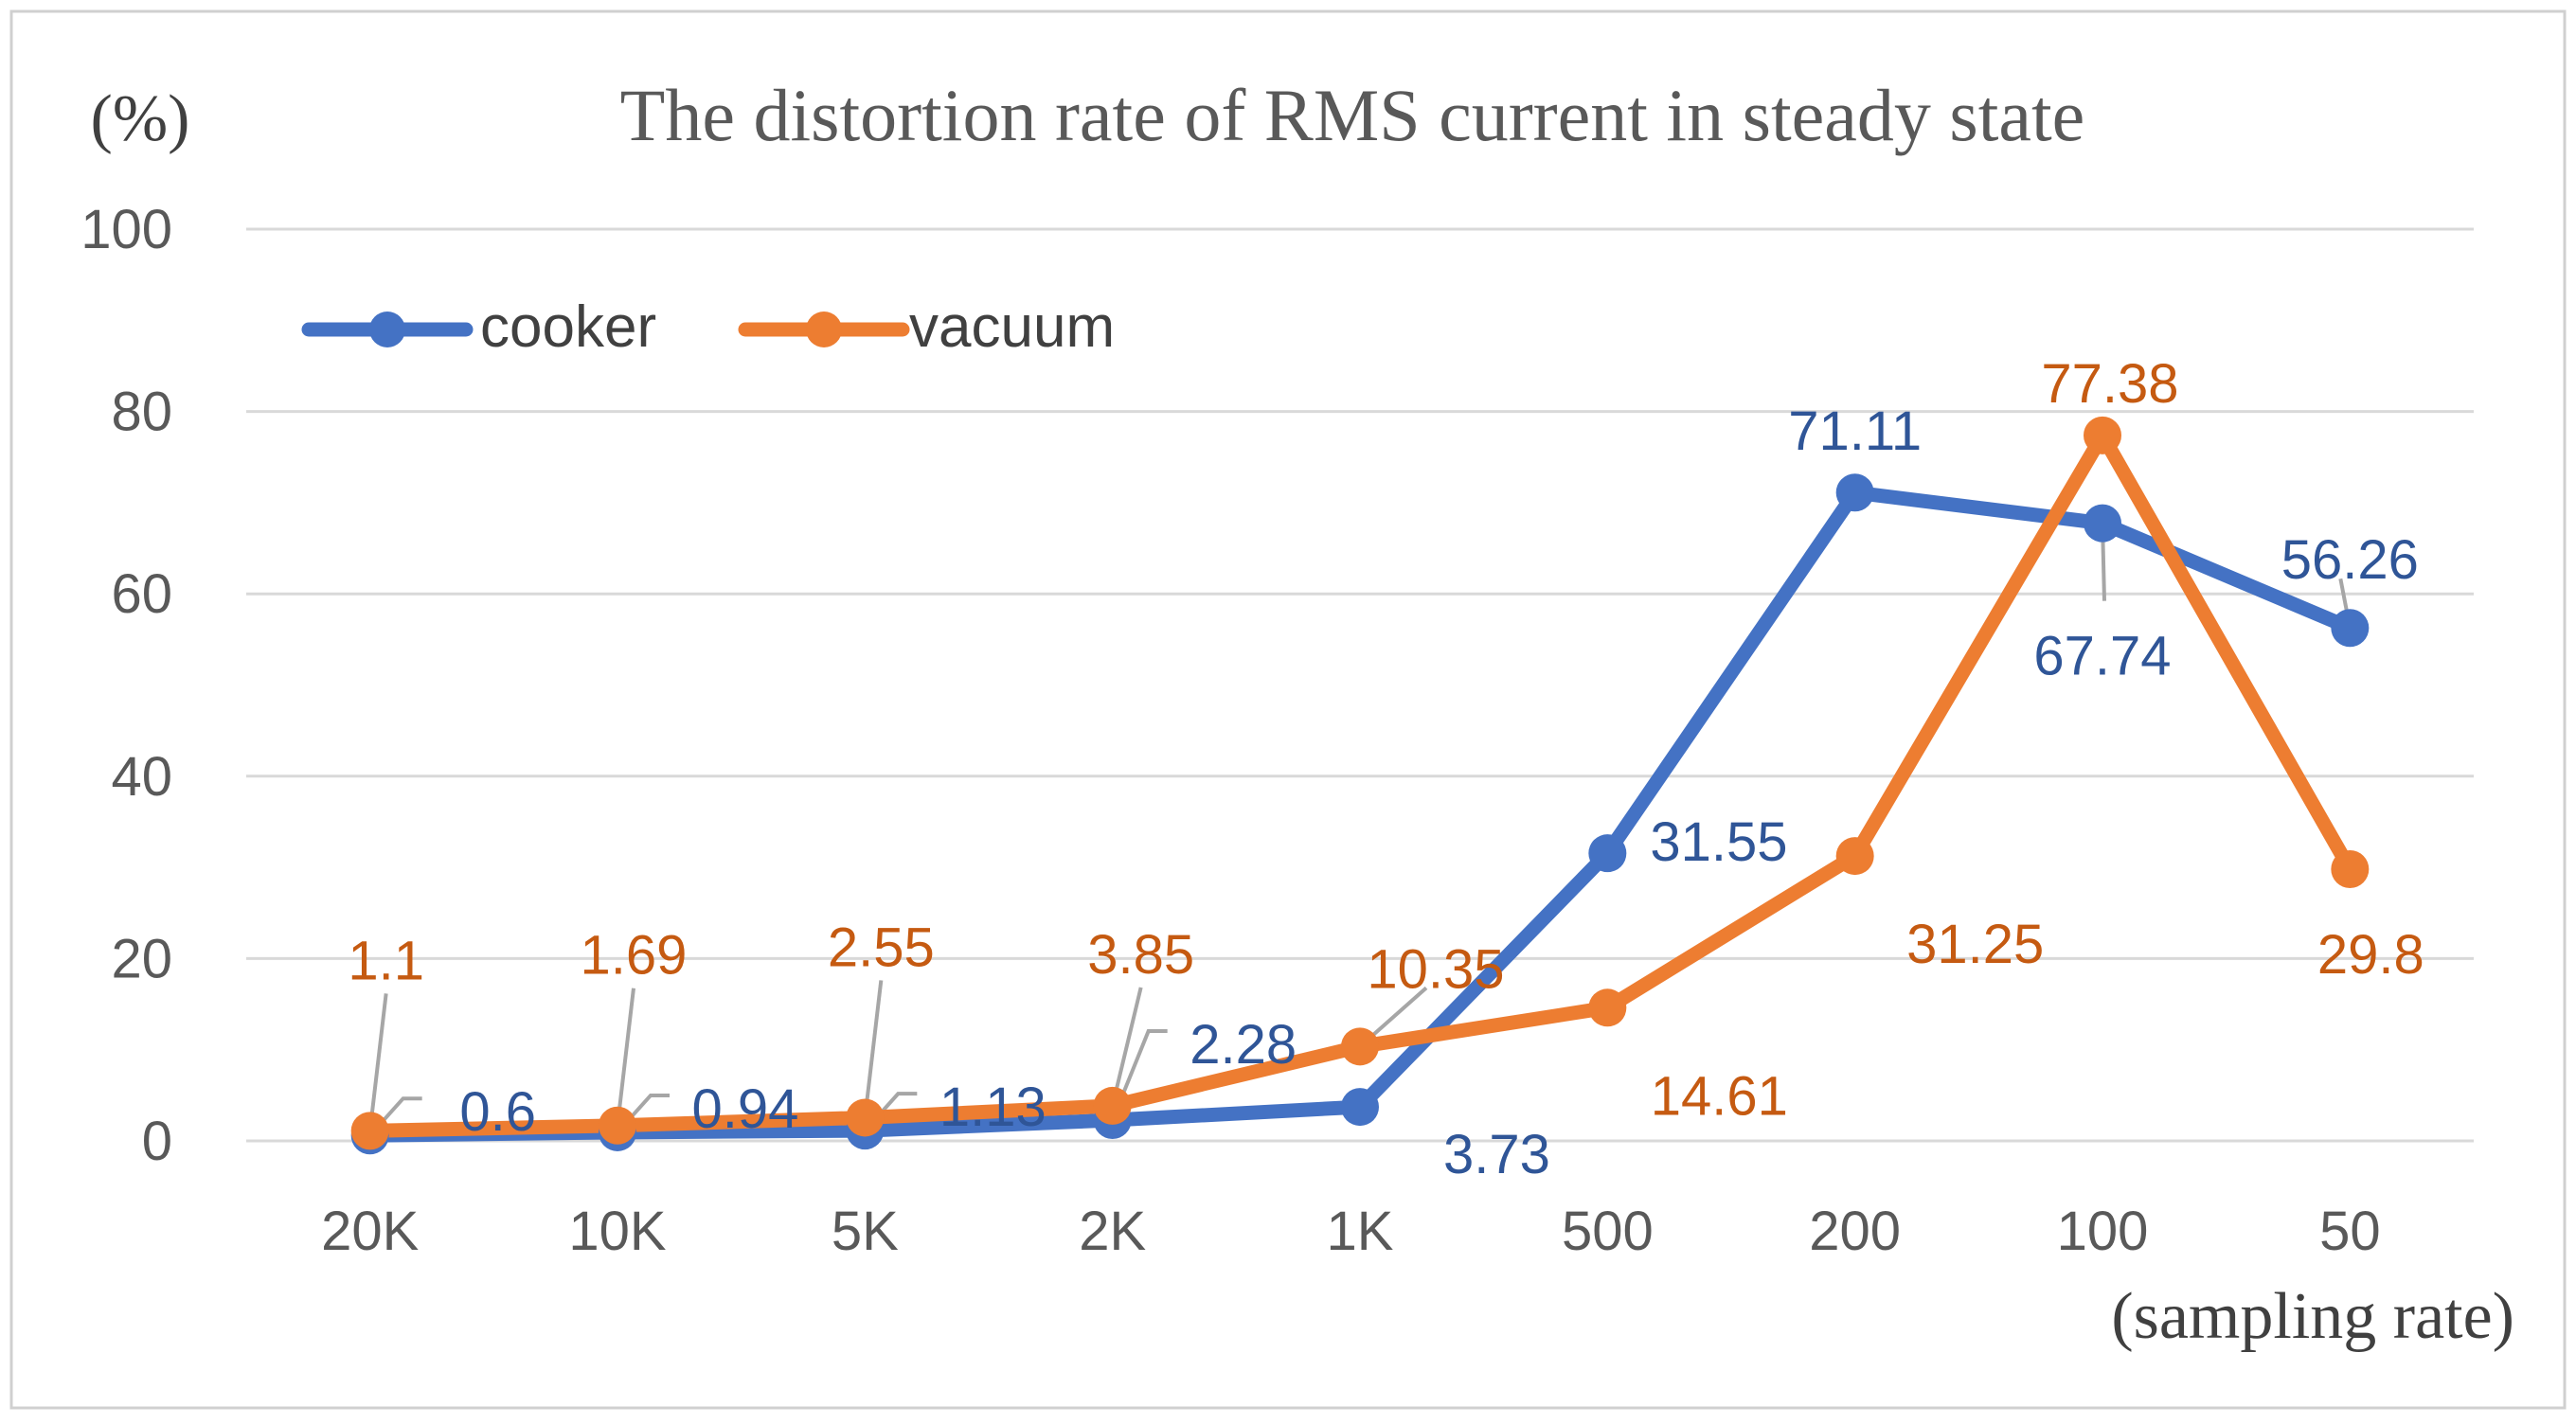 This screenshot has width=2576, height=1424. Describe the element at coordinates (2102, 656) in the screenshot. I see `data-label-cooker-100: 67.74` at that location.